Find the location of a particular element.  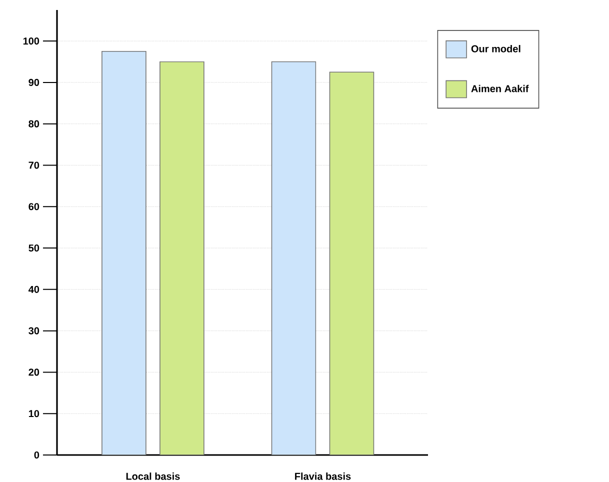

y-tick-label: 20 is located at coordinates (34, 372).